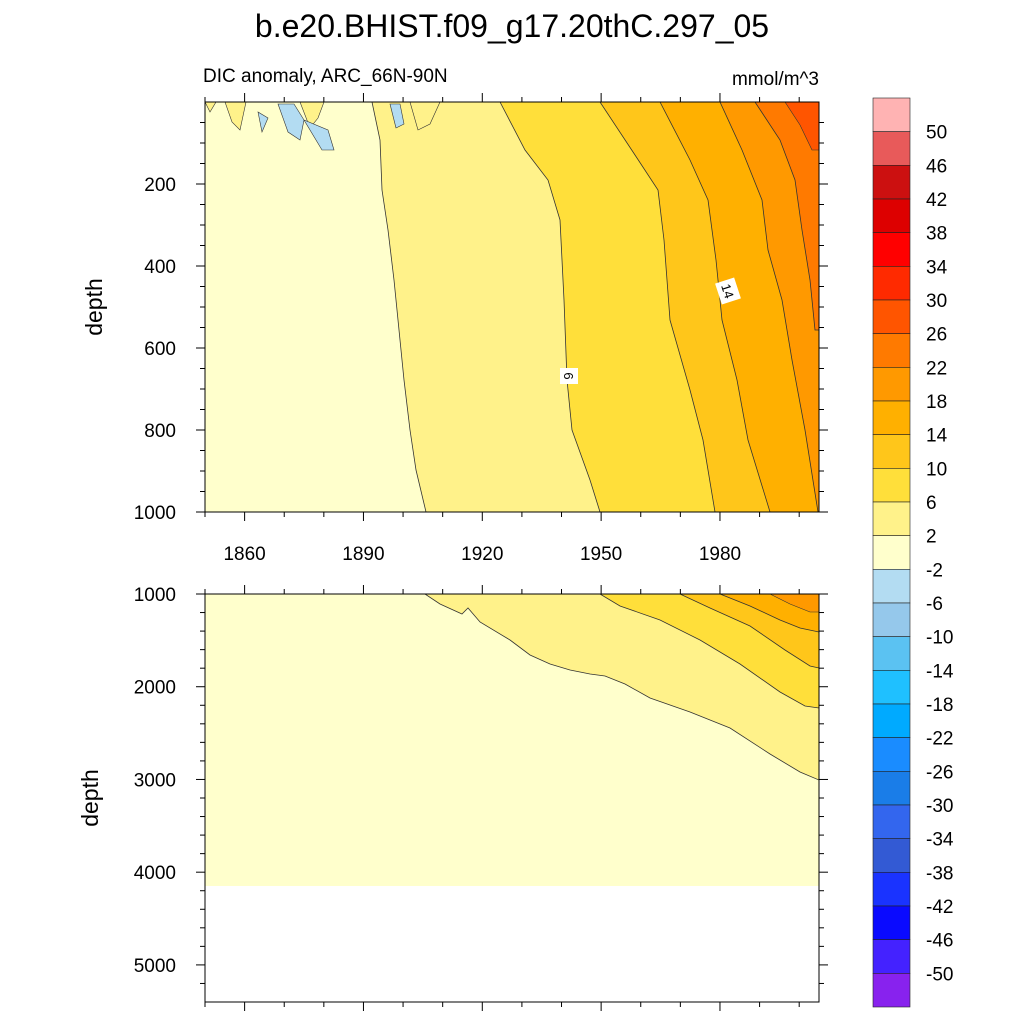 This screenshot has width=1024, height=1024. What do you see at coordinates (160, 431) in the screenshot?
I see `upper-y-tick-label: 800` at bounding box center [160, 431].